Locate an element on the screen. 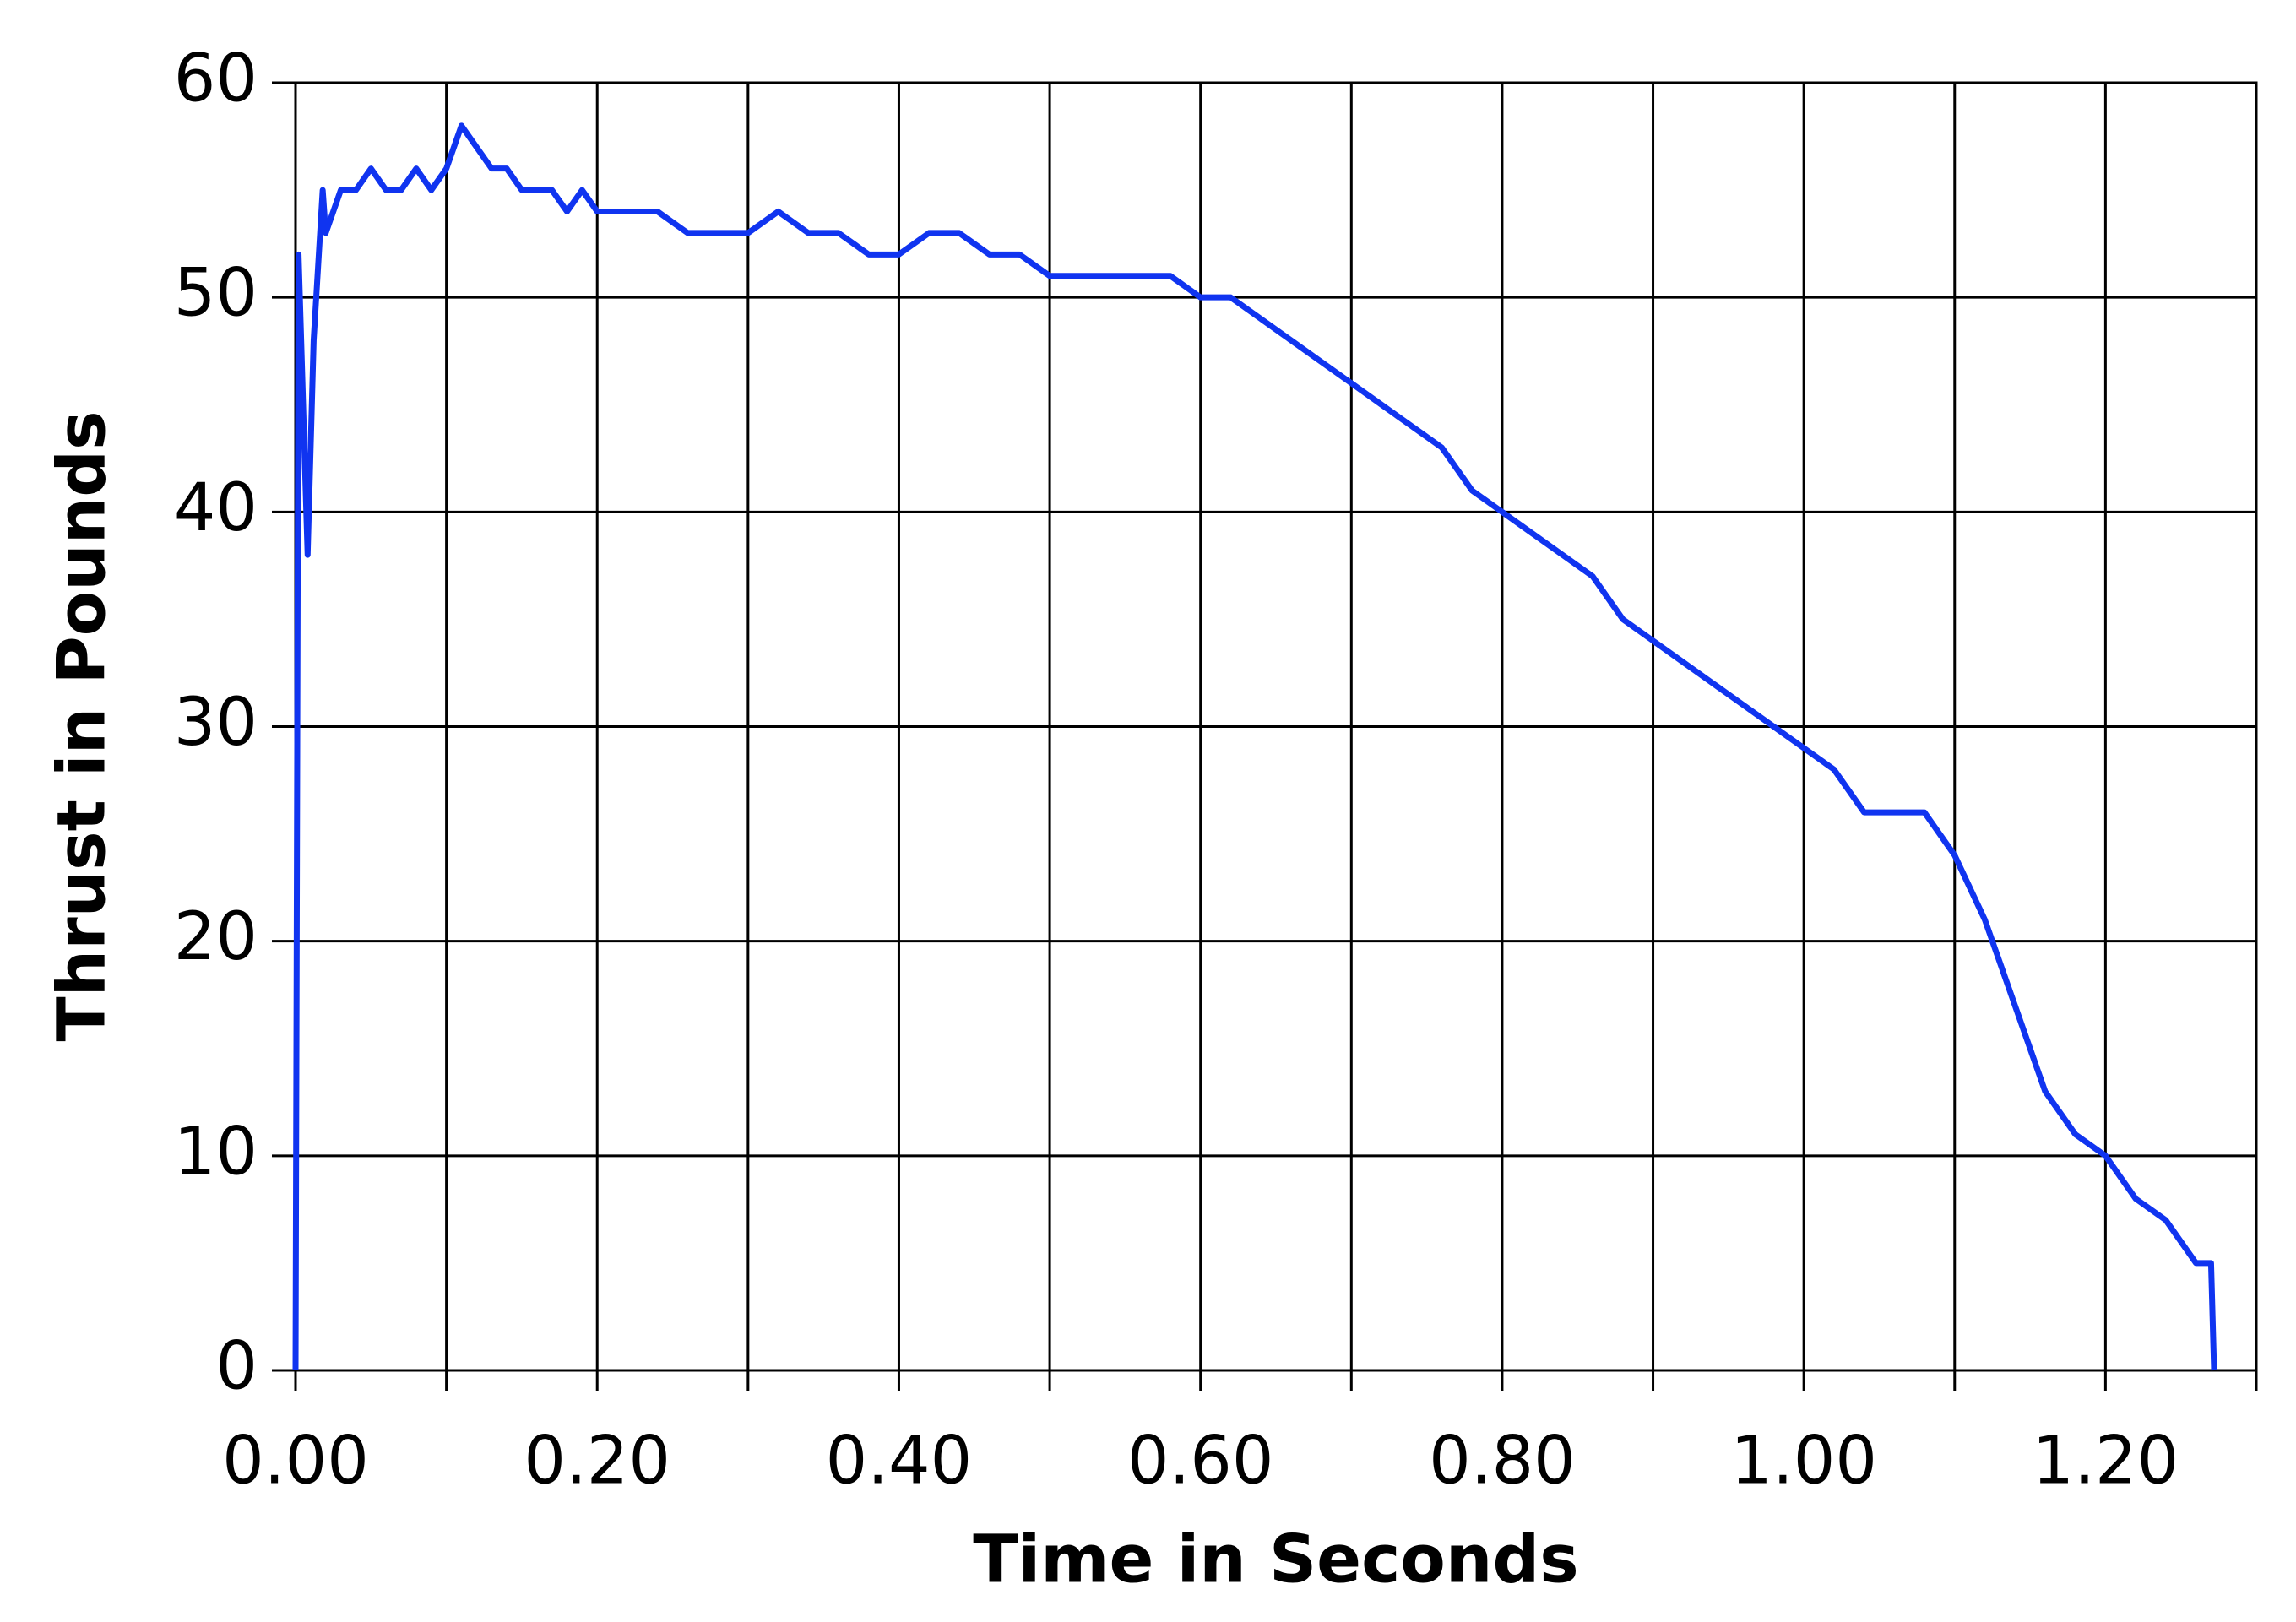 The width and height of the screenshot is (2296, 1622). y-tick-label: 0 is located at coordinates (236, 1366).